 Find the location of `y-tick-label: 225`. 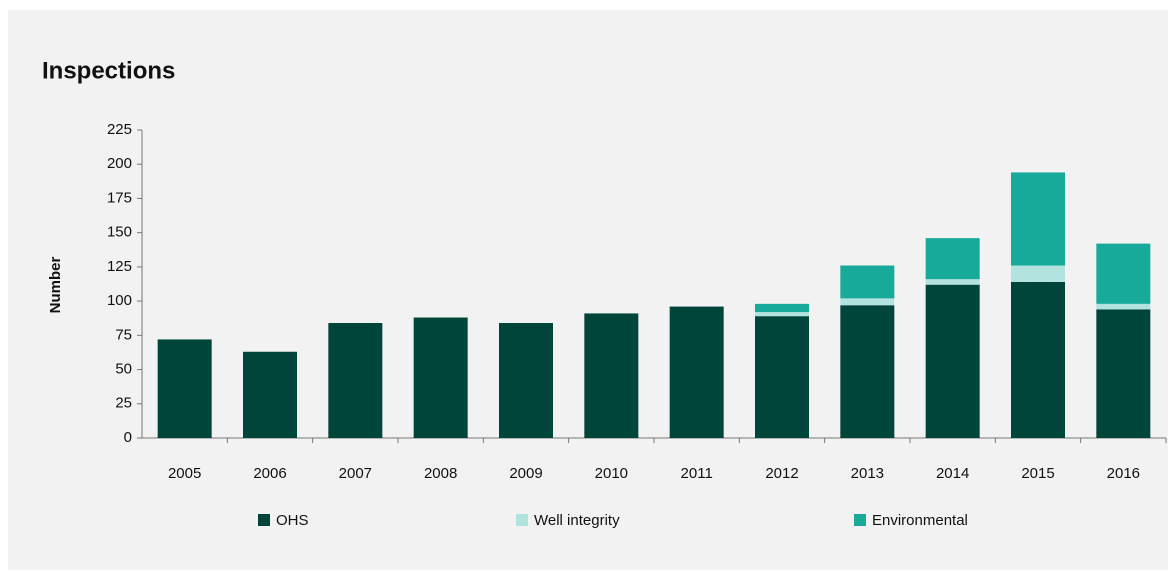

y-tick-label: 225 is located at coordinates (119, 129).